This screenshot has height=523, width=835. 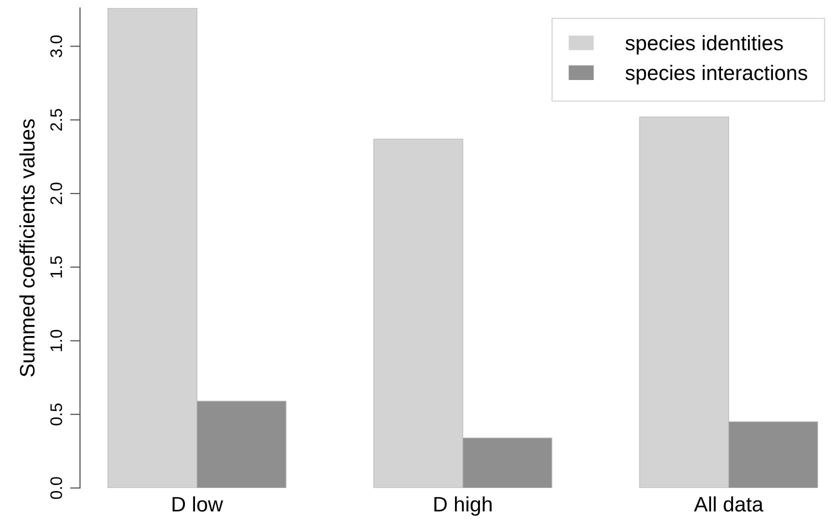 What do you see at coordinates (56, 414) in the screenshot?
I see `y-tick-label: 0.5` at bounding box center [56, 414].